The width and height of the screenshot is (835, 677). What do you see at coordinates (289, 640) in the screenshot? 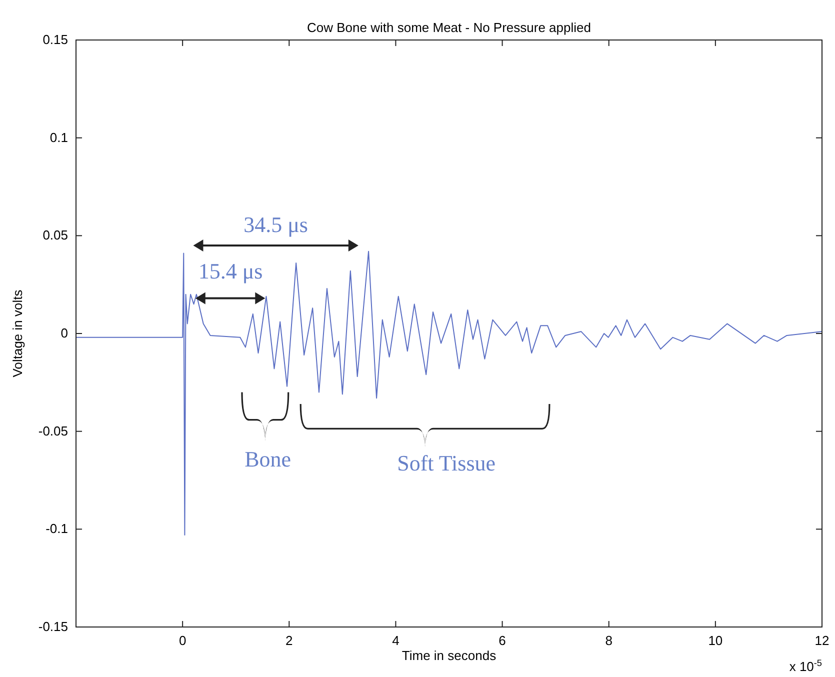
I see `x-tick-label: 2` at bounding box center [289, 640].